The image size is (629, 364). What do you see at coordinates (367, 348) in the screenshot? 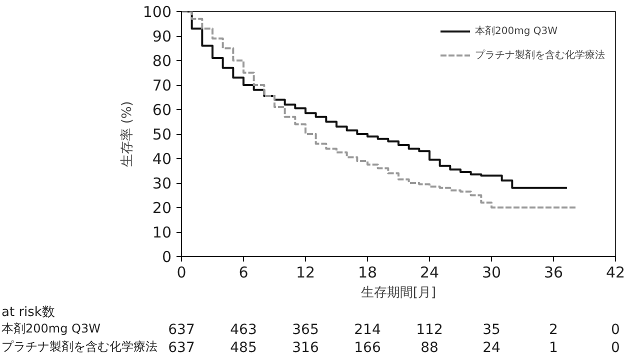
I see `text: 166` at bounding box center [367, 348].